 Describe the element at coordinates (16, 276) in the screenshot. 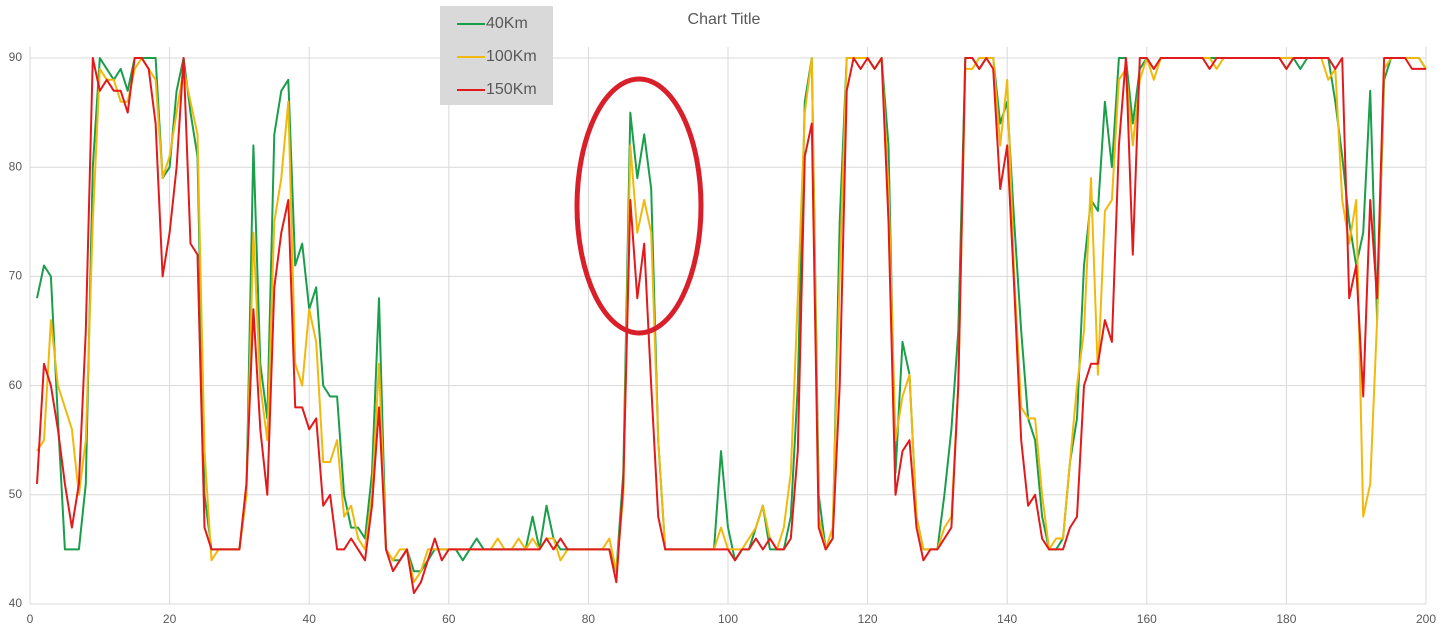

I see `y-tick-label: 70` at that location.